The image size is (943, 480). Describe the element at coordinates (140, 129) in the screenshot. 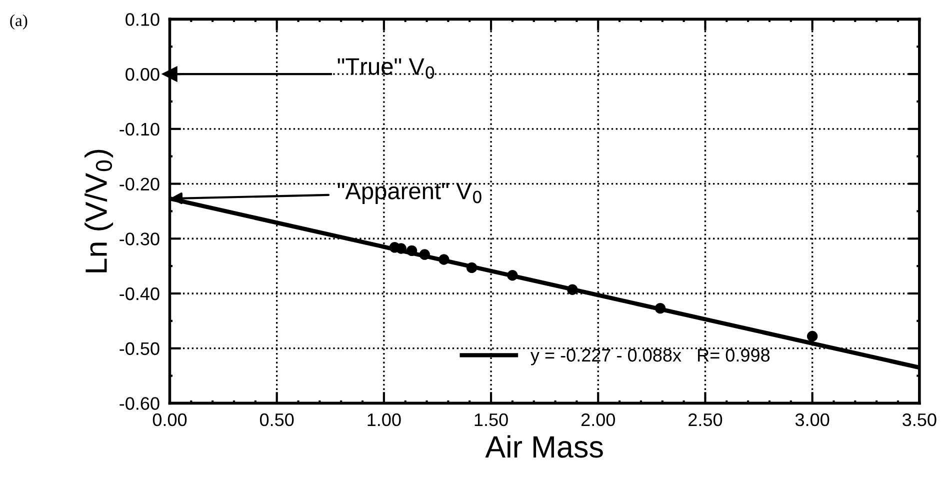

I see `y-tick-label: -0.10` at that location.